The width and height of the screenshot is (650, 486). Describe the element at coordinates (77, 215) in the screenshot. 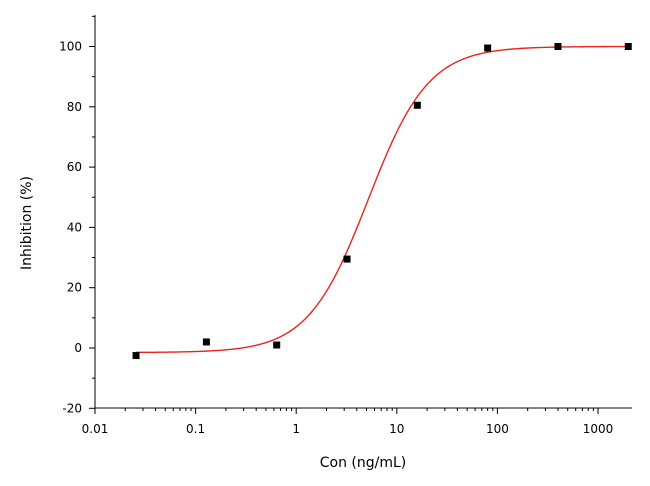

I see `y-axis-ticks: -20 0 20 40 60 80 100` at that location.